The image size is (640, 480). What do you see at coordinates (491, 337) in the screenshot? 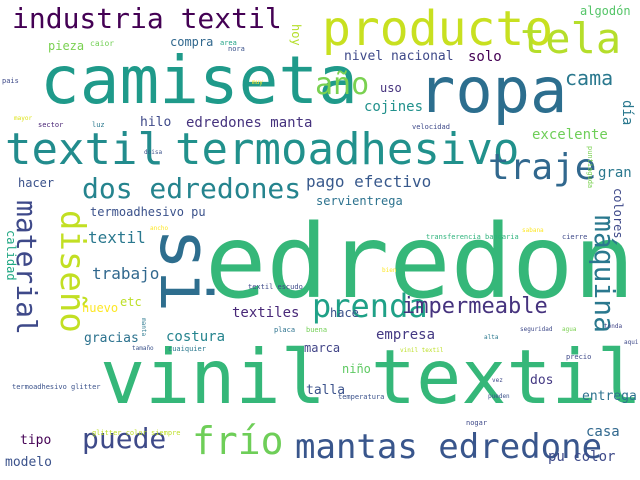
I see `word-88: alta` at bounding box center [491, 337].